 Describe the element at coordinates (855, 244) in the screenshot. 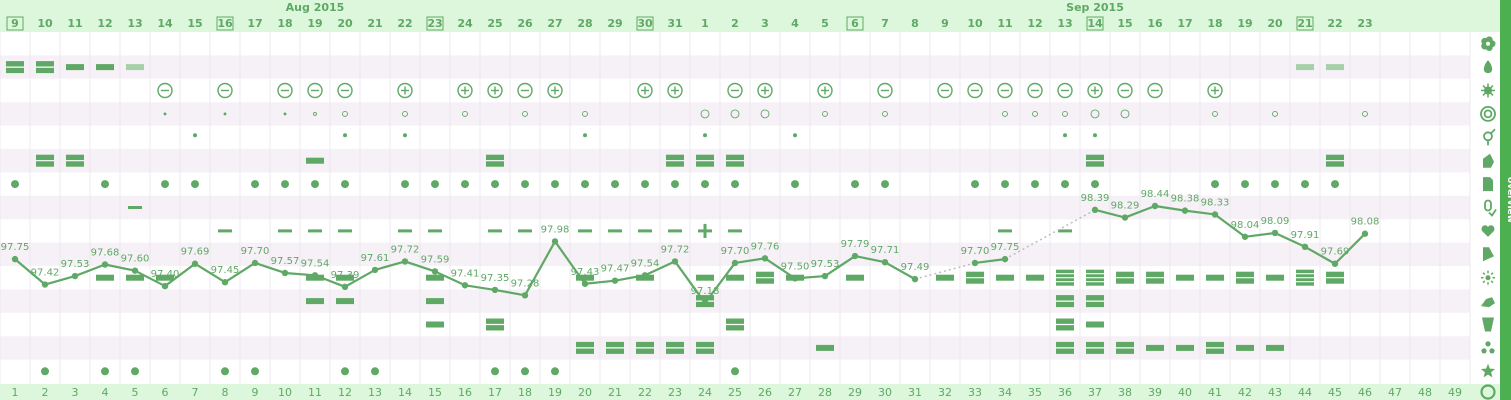

I see `temp-label: 97.79` at that location.